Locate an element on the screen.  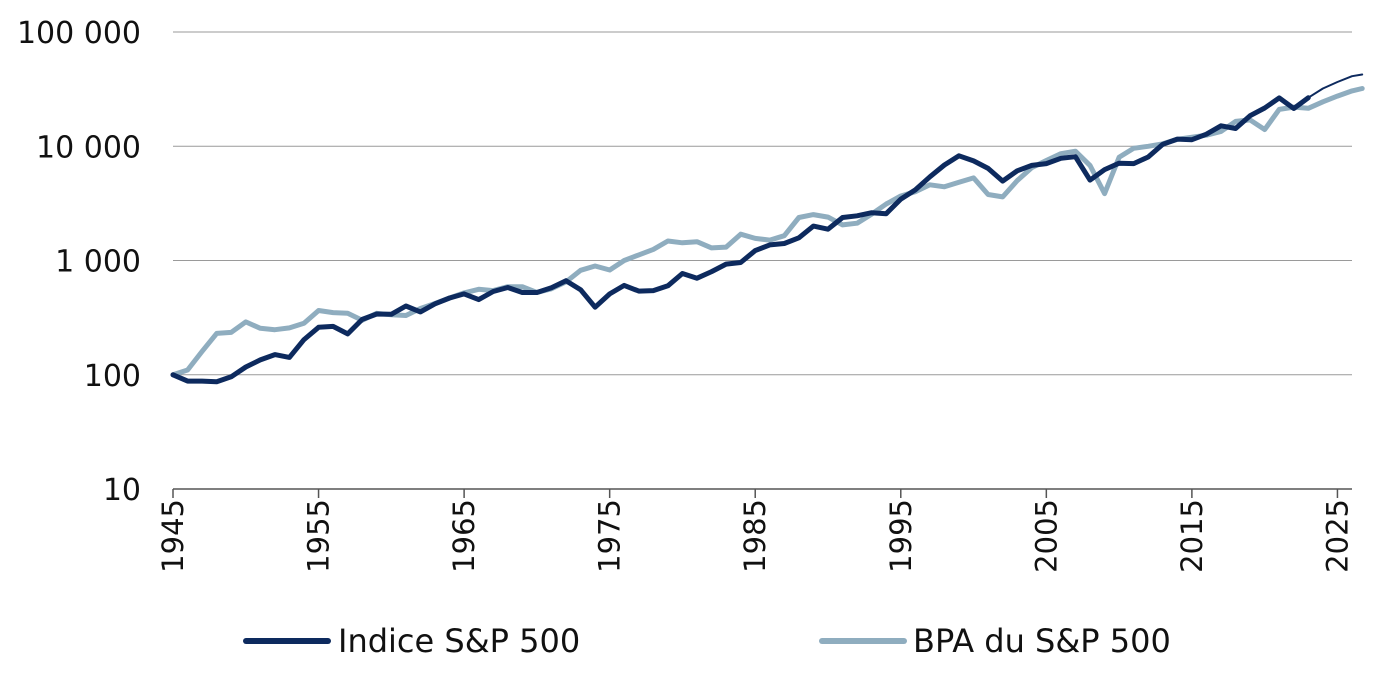
legend-item-1: BPA du S&P 500 is located at coordinates (995, 641).